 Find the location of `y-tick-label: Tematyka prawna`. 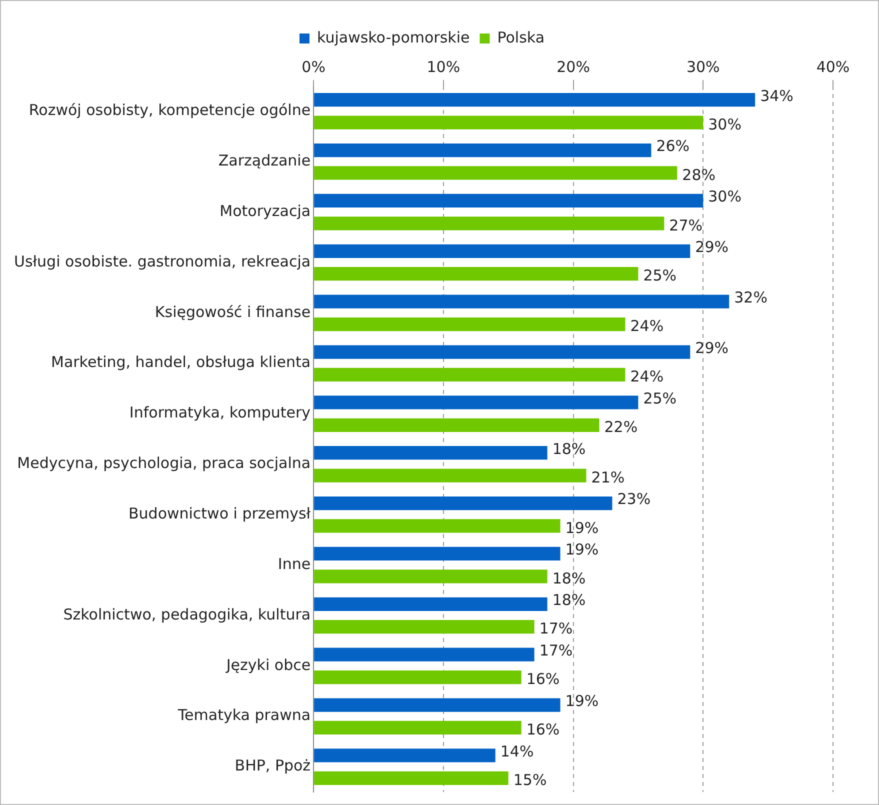

y-tick-label: Tematyka prawna is located at coordinates (243, 715).